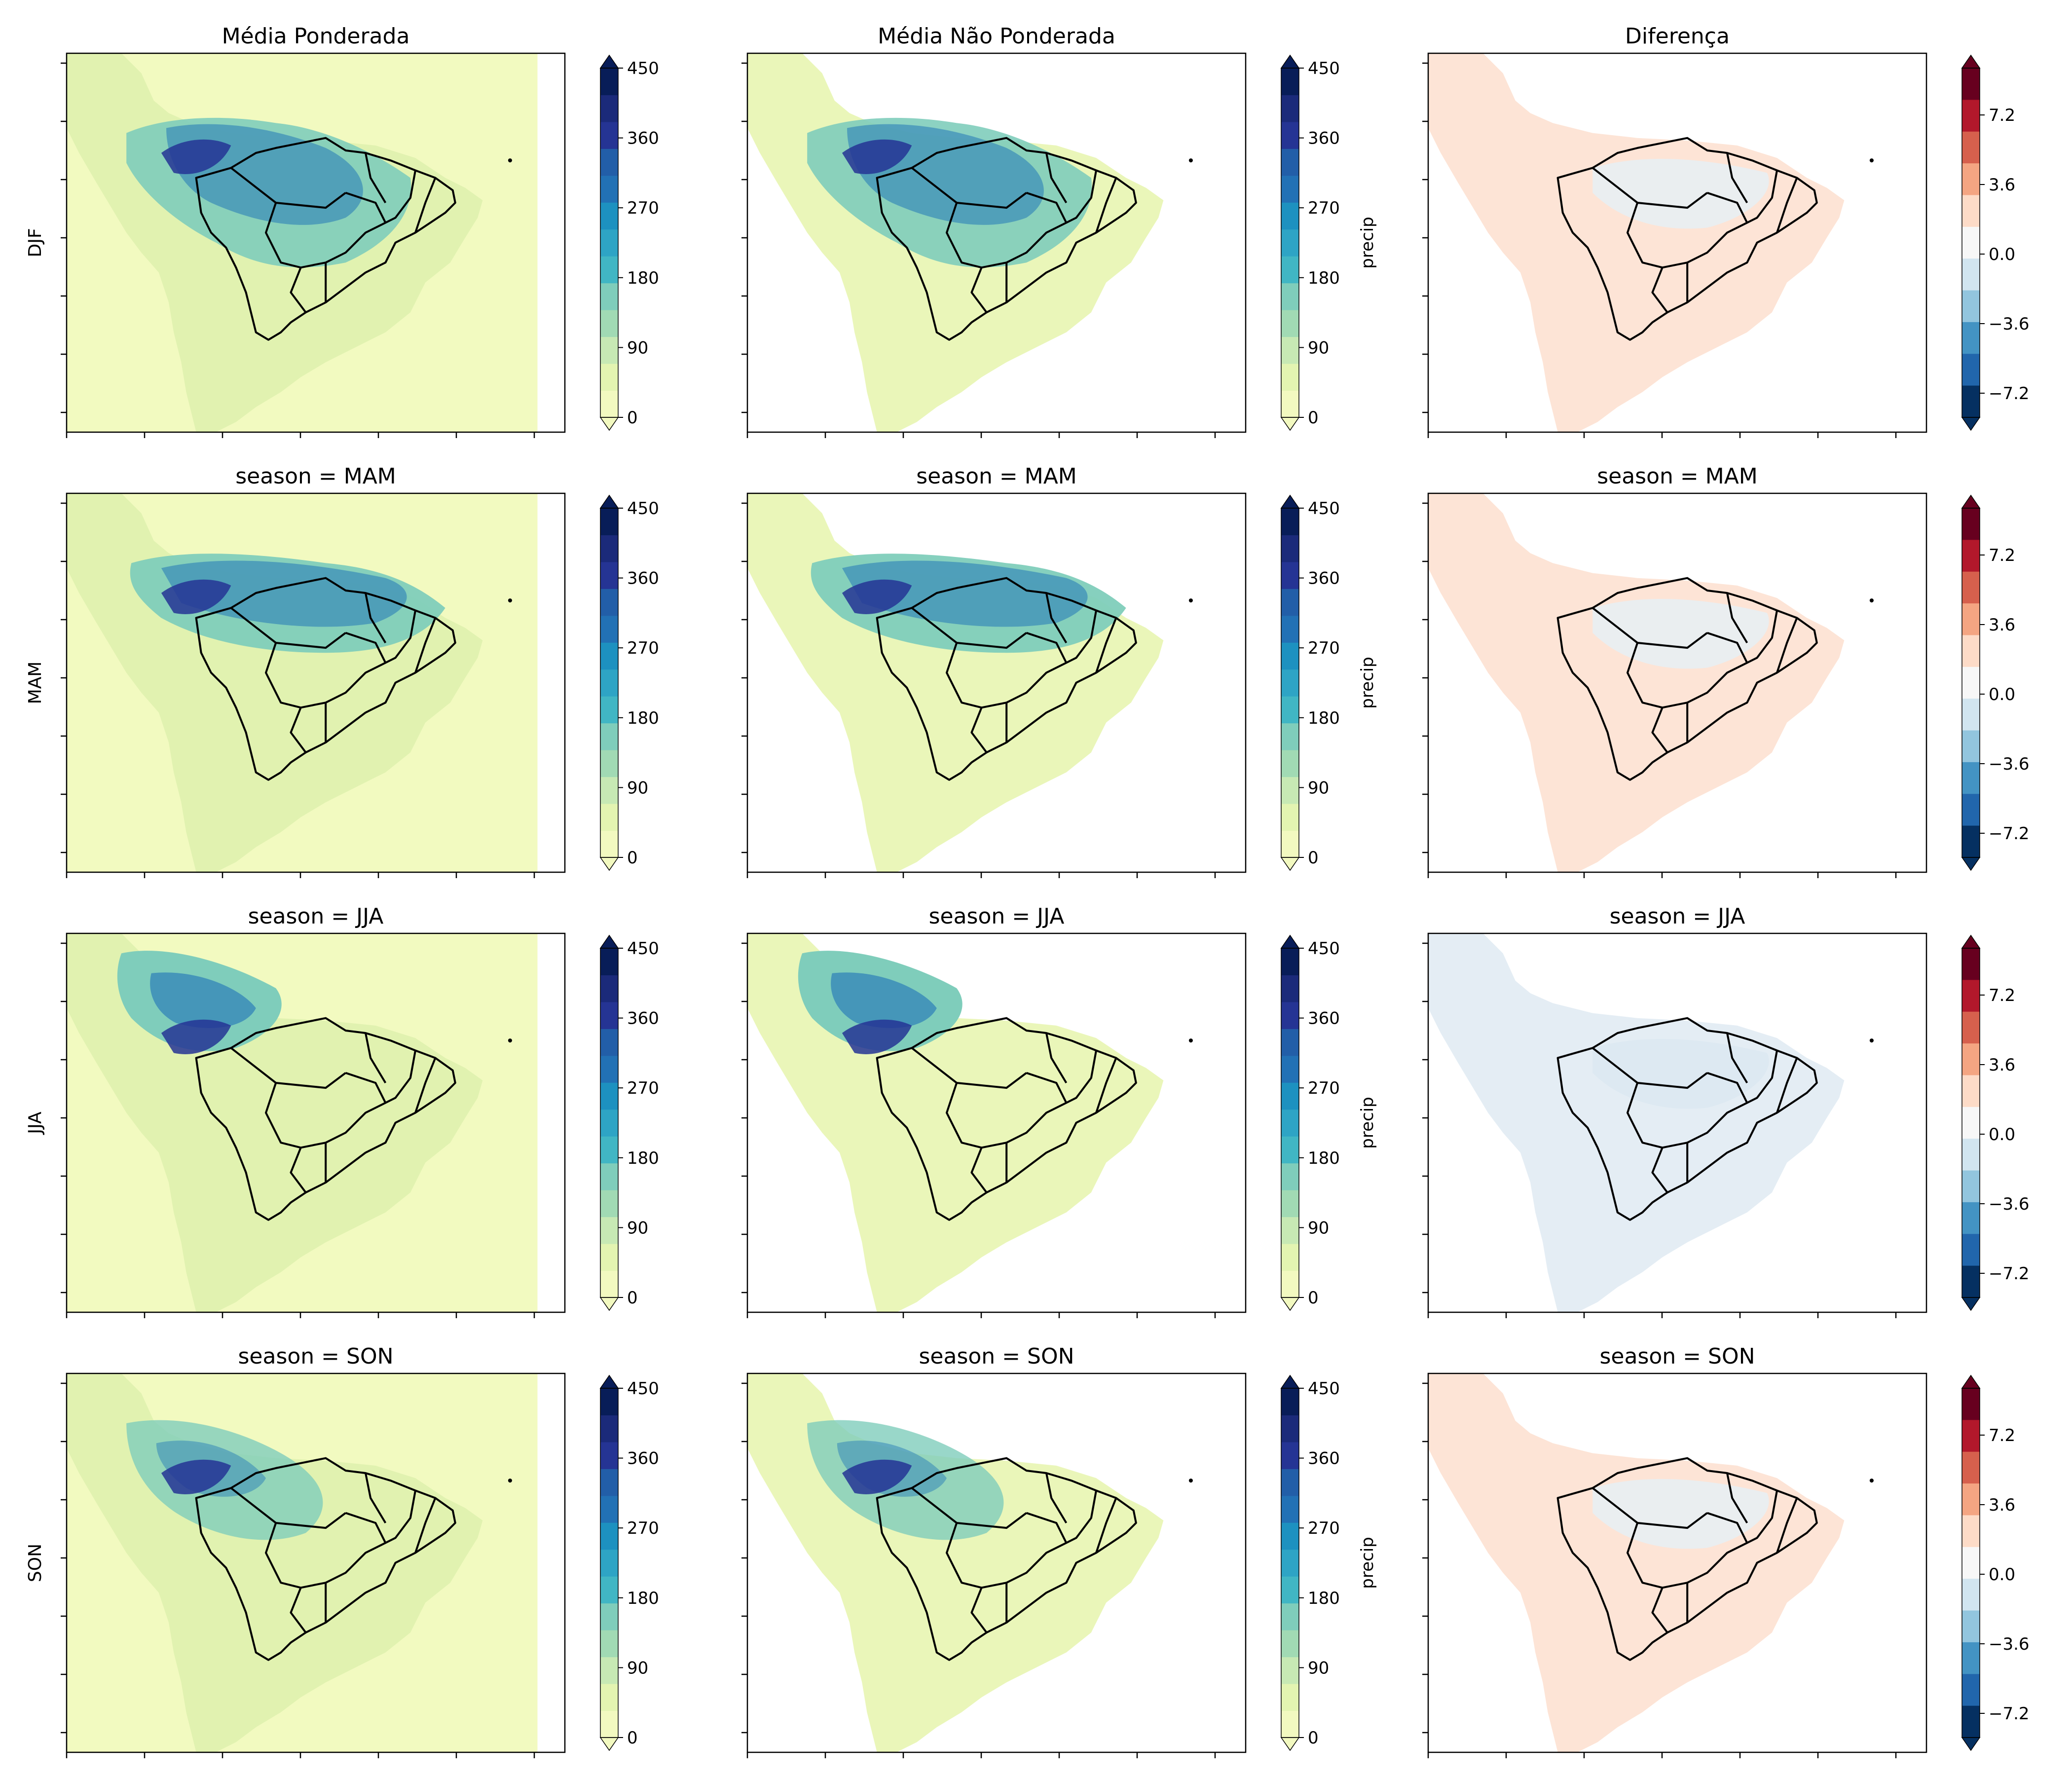 Image resolution: width=2072 pixels, height=1776 pixels. Describe the element at coordinates (643, 718) in the screenshot. I see `colorbar-tick-label: 180` at that location.